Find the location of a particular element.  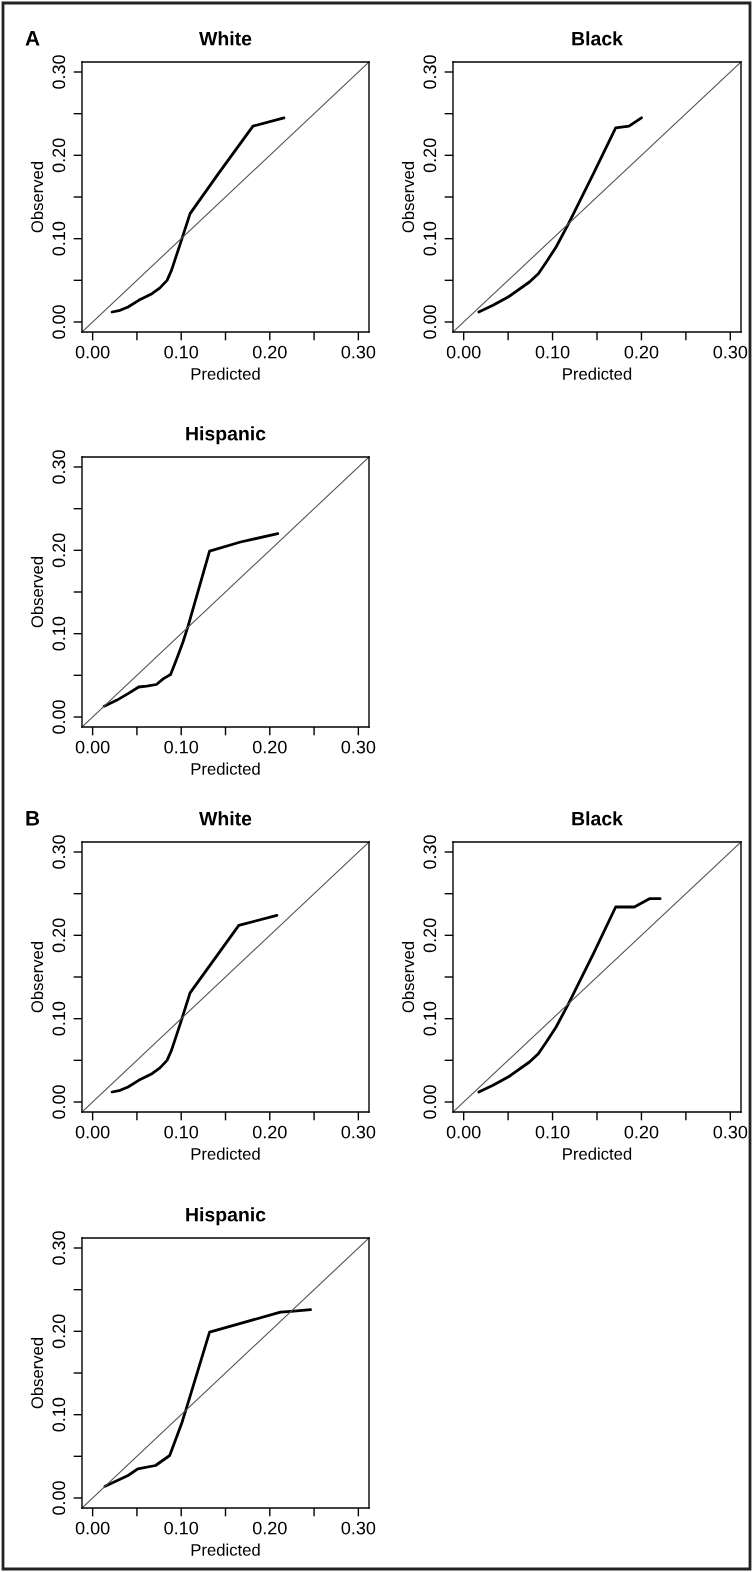

text: B is located at coordinates (33, 818).